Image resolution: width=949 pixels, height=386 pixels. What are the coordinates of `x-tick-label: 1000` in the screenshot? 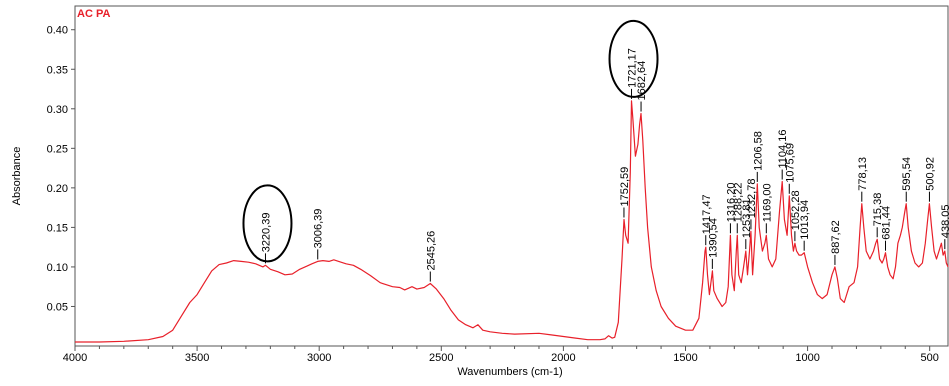 It's located at (807, 358).